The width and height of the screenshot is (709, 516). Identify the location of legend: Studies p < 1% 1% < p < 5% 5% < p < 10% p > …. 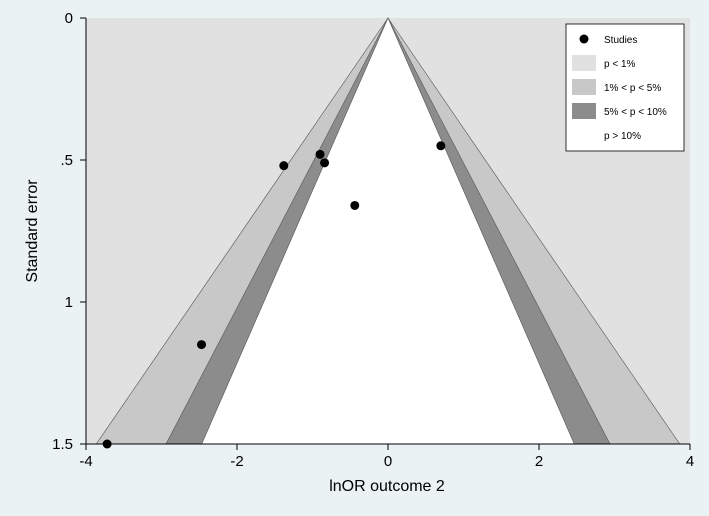
(625, 87).